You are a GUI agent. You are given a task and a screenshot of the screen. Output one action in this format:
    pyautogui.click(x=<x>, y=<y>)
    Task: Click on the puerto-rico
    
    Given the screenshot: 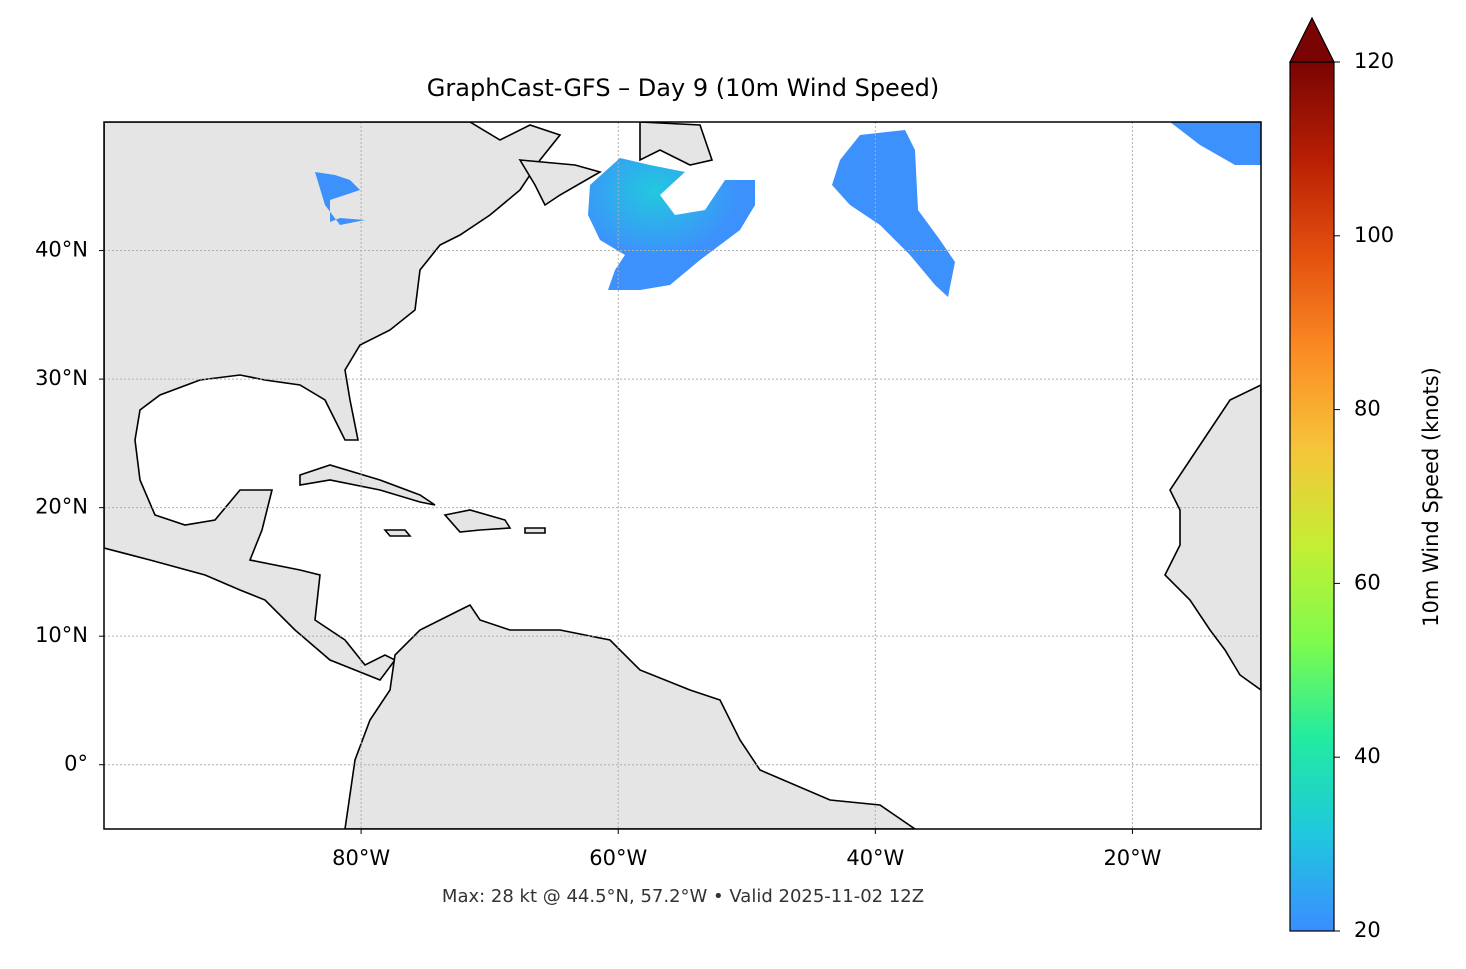 What is the action you would take?
    pyautogui.click(x=535, y=530)
    